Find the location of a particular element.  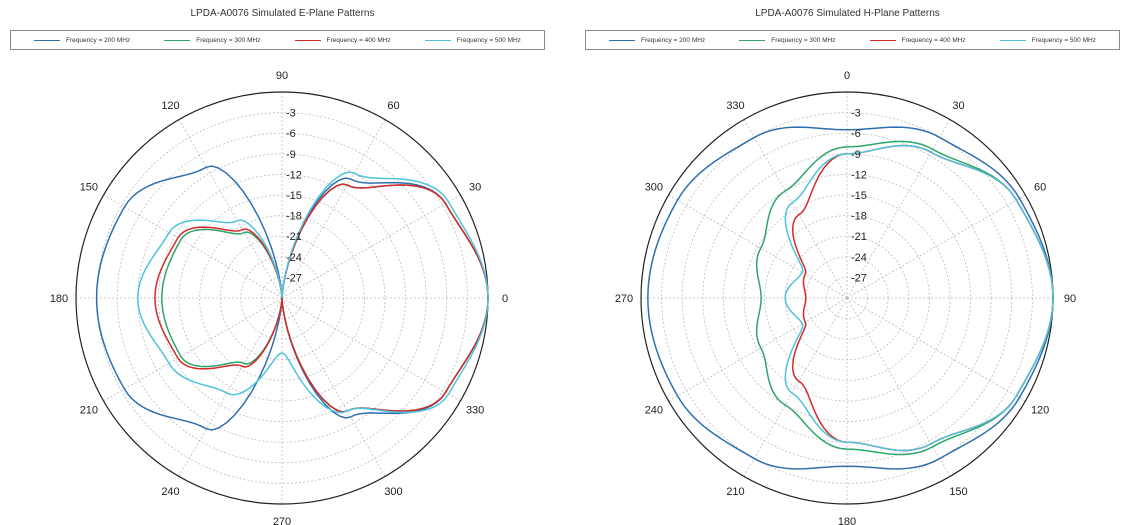

e-plane-title: LPDA-A0076 Simulated E-Plane Patterns is located at coordinates (282, 13).